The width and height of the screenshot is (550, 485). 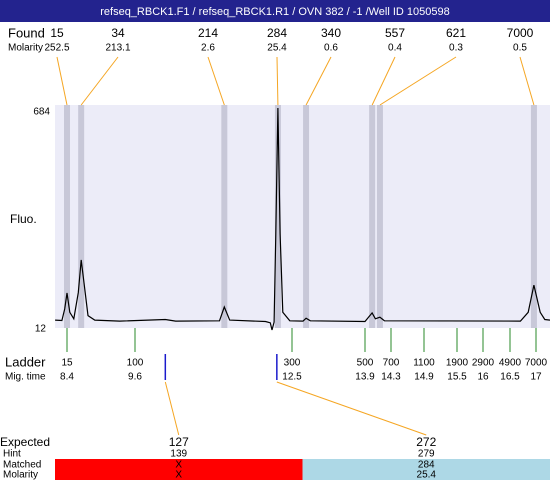 I want to click on found-size: 340, so click(x=331, y=33).